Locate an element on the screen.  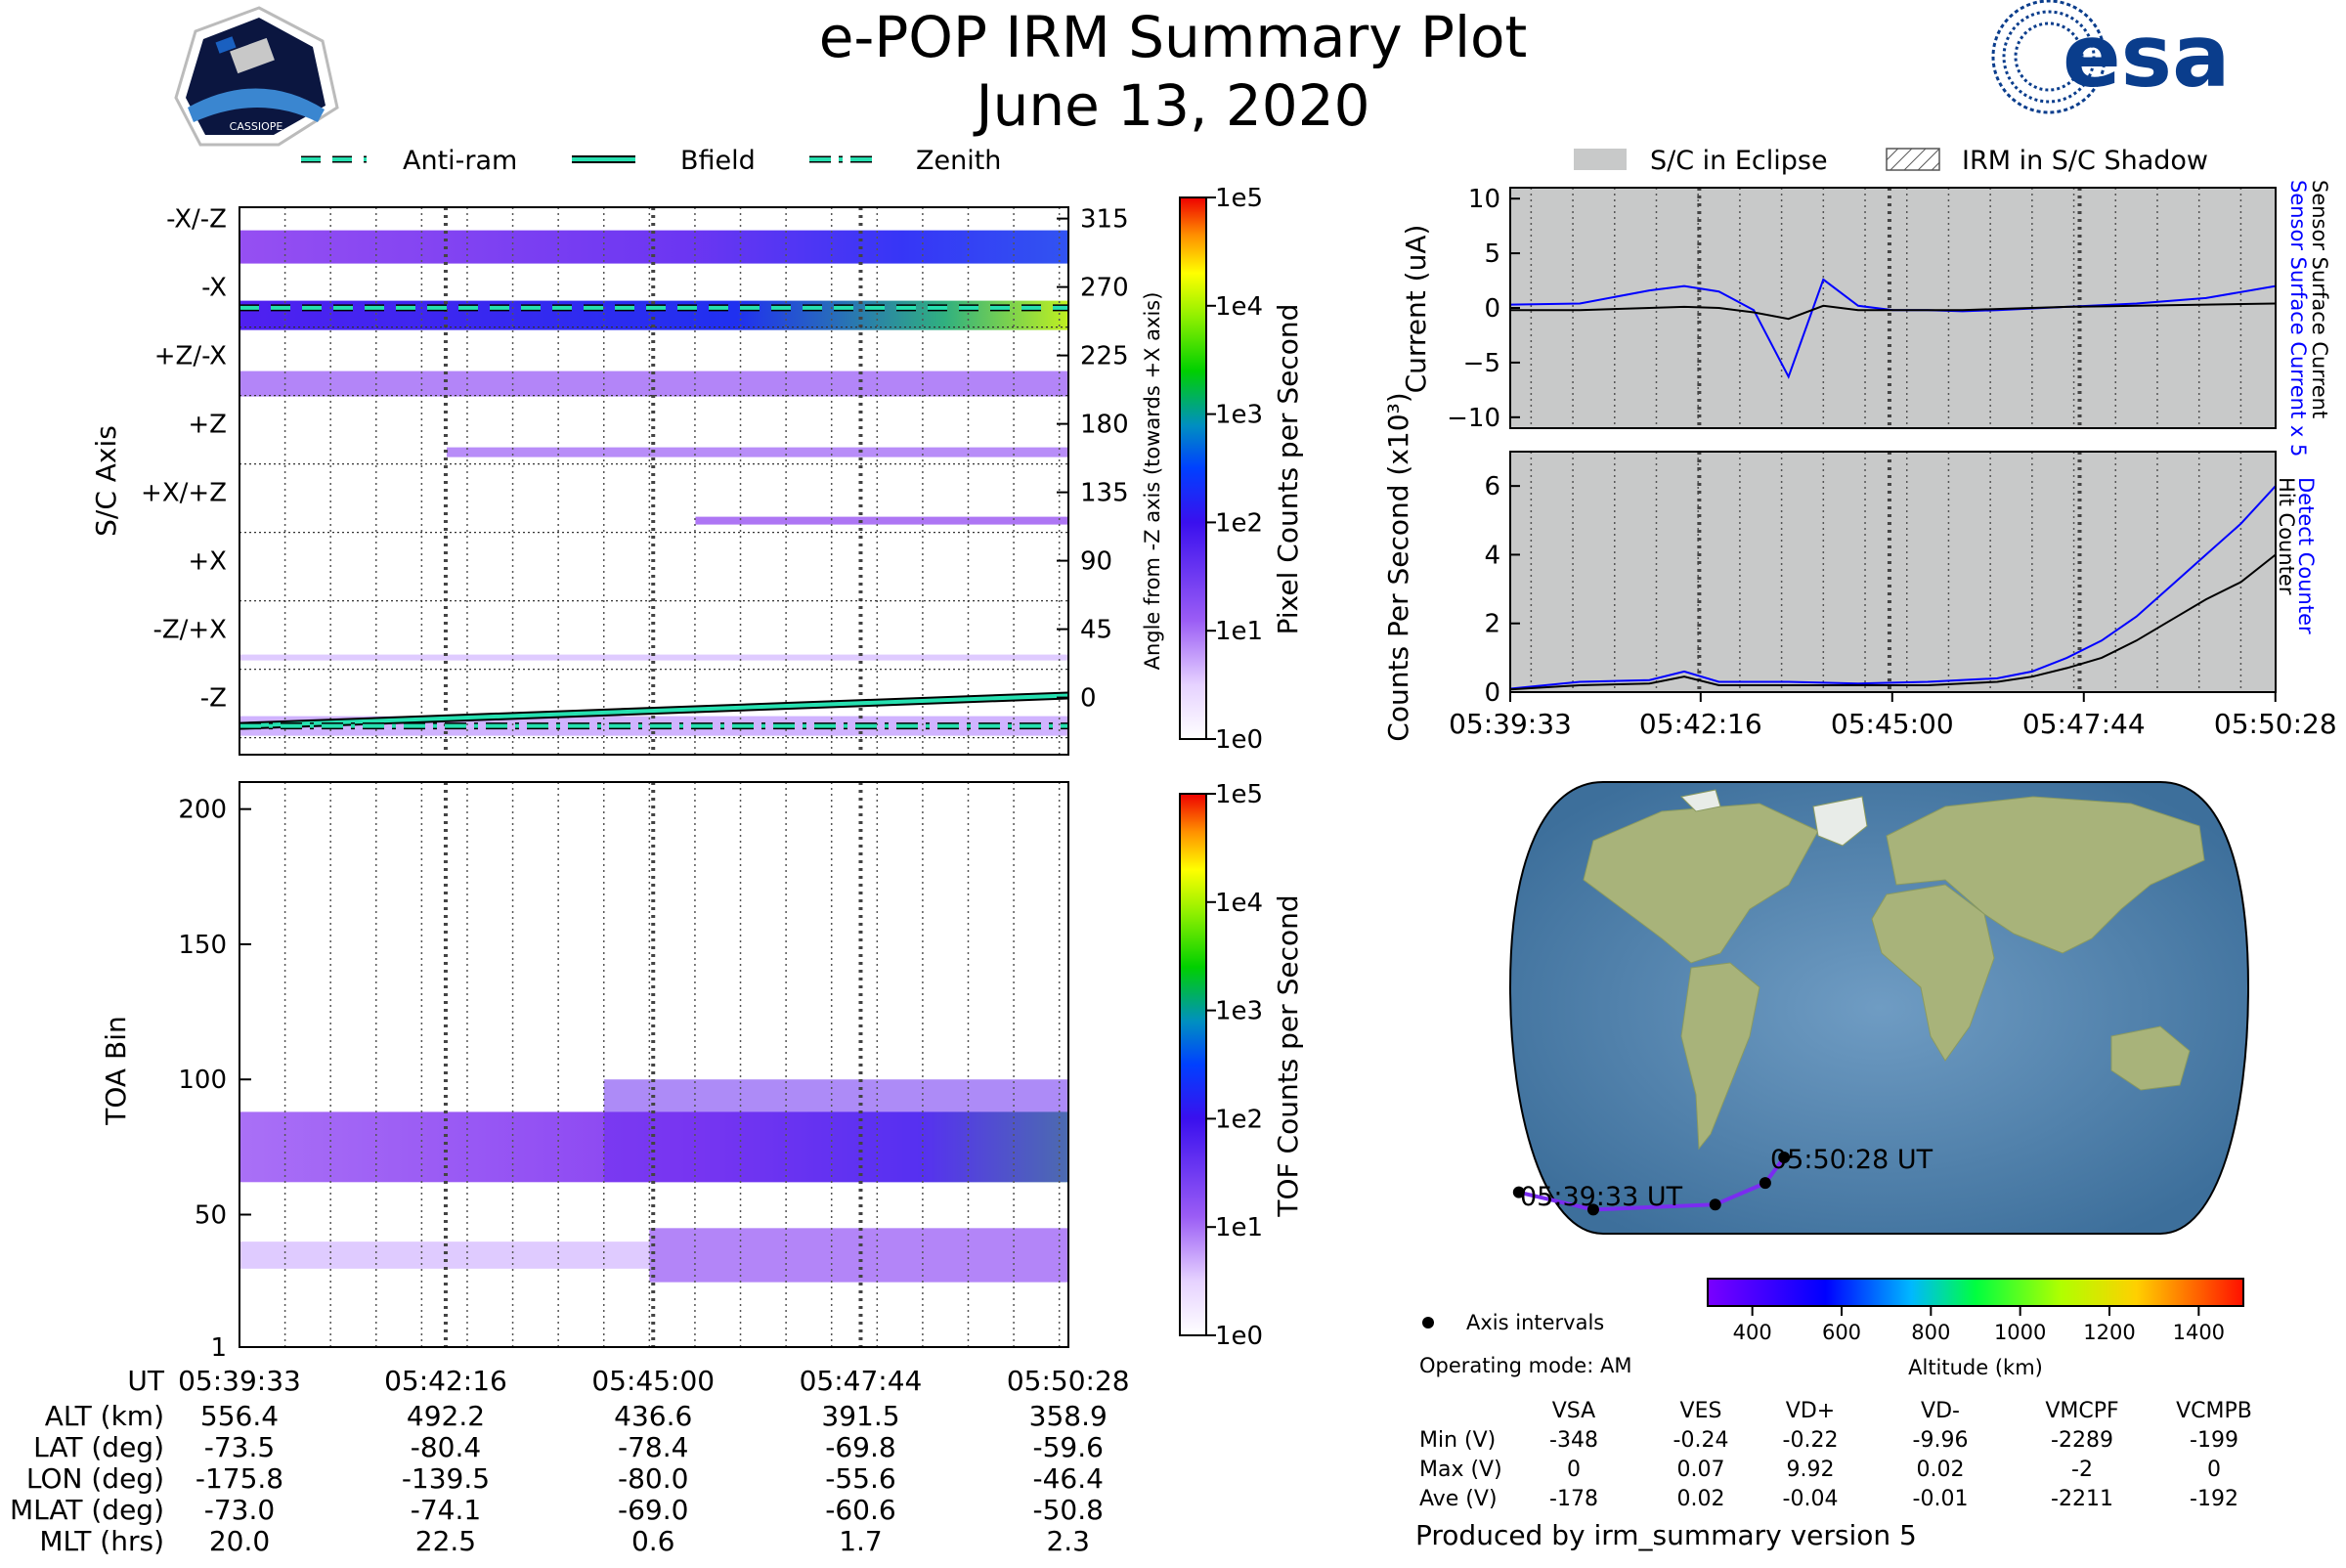
ephemeris-value: 358.9 is located at coordinates (1069, 1416).